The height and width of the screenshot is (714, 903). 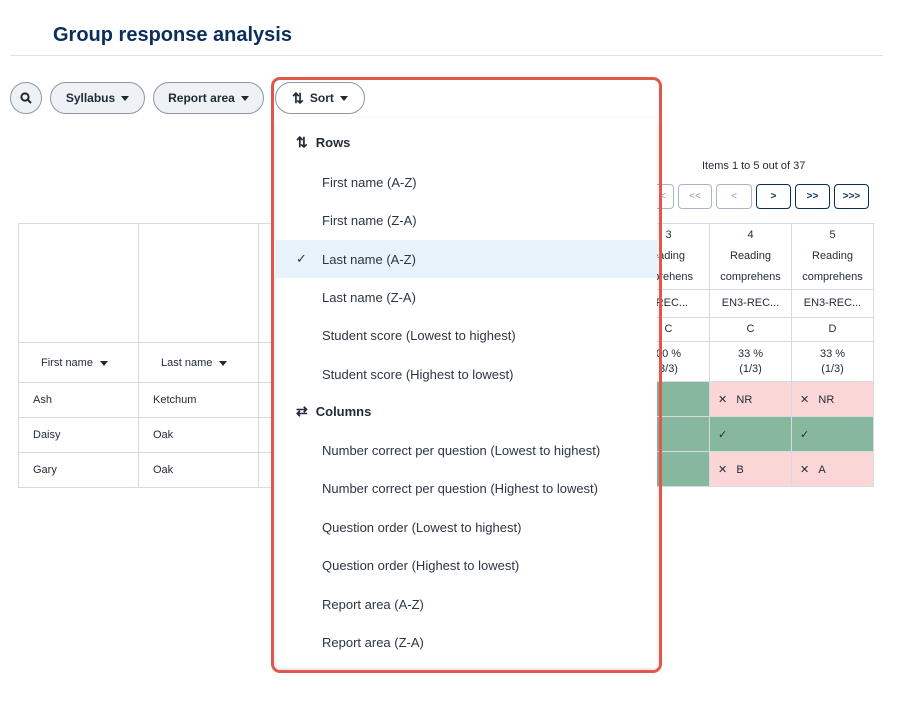 What do you see at coordinates (466, 259) in the screenshot?
I see `sort-option-selected: ✓ Last name (A-Z)` at bounding box center [466, 259].